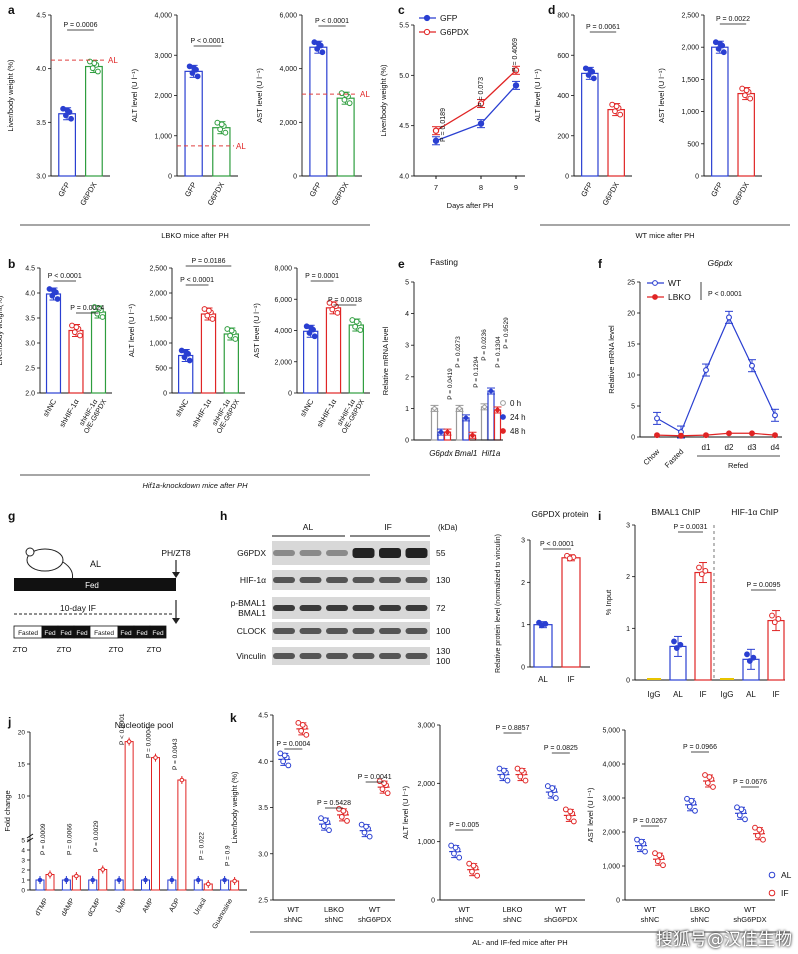 This screenshot has width=798, height=954. Describe the element at coordinates (506, 333) in the screenshot. I see `p-value-label: P = 0.9529` at that location.